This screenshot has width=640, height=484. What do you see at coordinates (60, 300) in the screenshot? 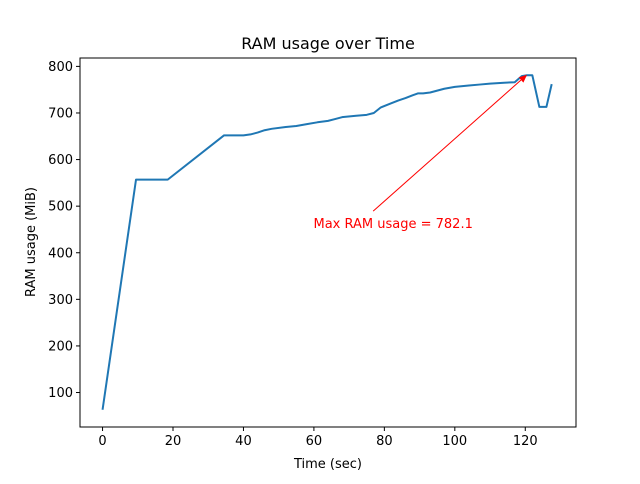
I see `y-tick-label: 300` at bounding box center [60, 300].